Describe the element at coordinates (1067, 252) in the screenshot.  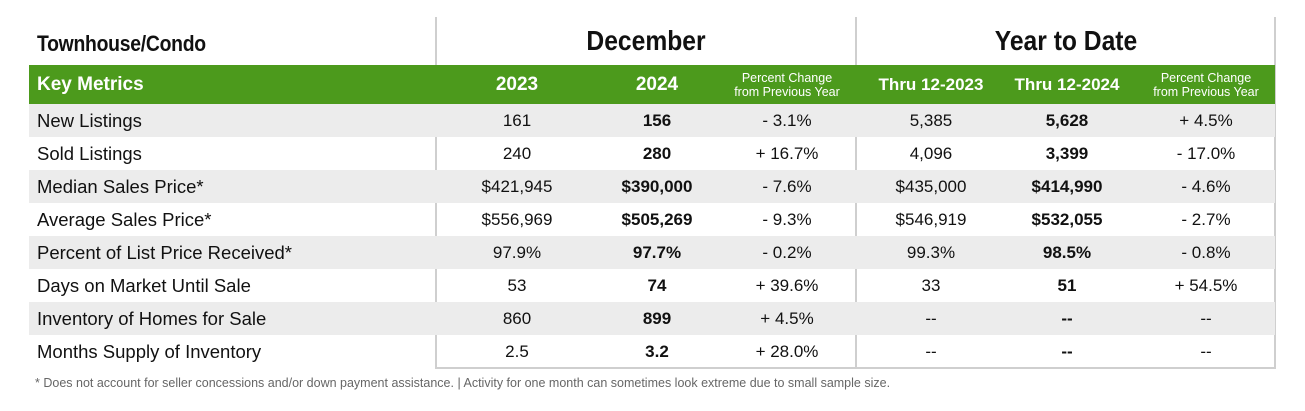
I see `cell-ytd-2024: 98.5%` at that location.